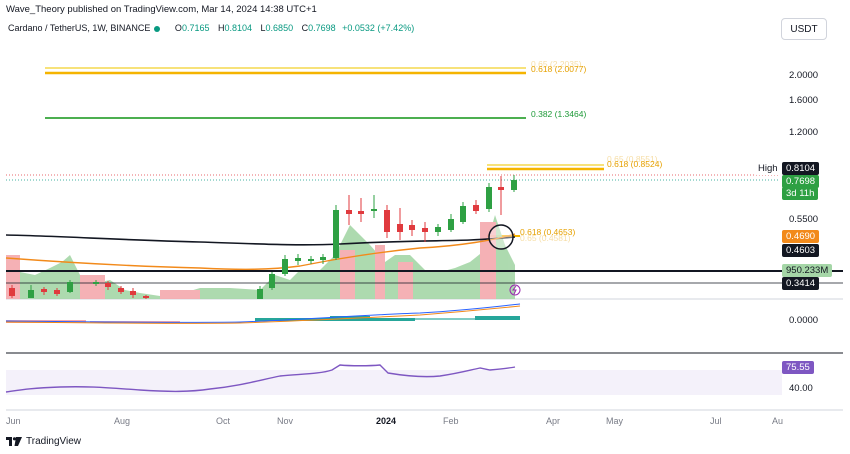 This screenshot has height=454, width=850. Describe the element at coordinates (798, 367) in the screenshot. I see `rsi-tag: 75.55` at that location.